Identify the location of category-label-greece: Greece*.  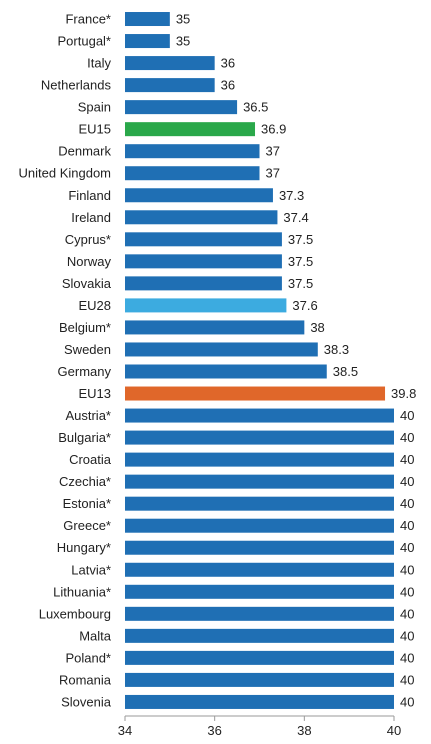
(87, 525).